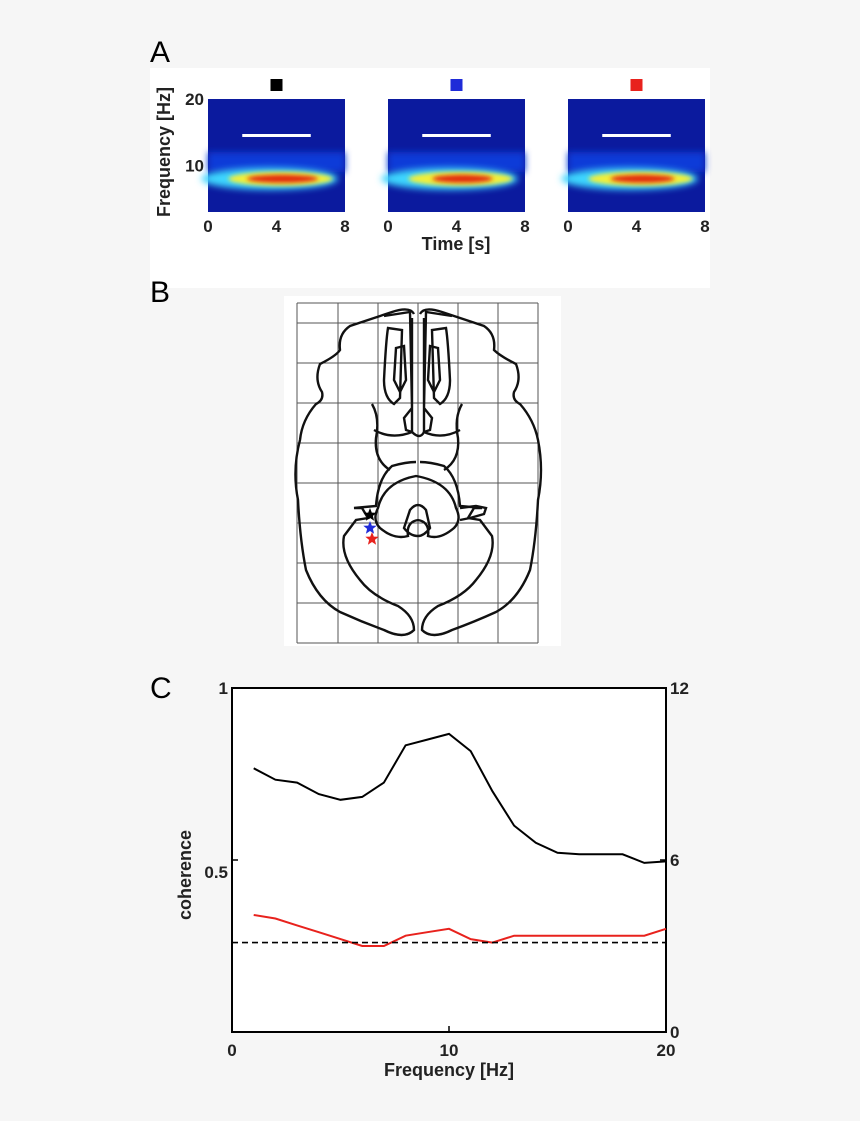 The height and width of the screenshot is (1121, 860). What do you see at coordinates (185, 875) in the screenshot?
I see `c-y-axis-label: coherence` at bounding box center [185, 875].